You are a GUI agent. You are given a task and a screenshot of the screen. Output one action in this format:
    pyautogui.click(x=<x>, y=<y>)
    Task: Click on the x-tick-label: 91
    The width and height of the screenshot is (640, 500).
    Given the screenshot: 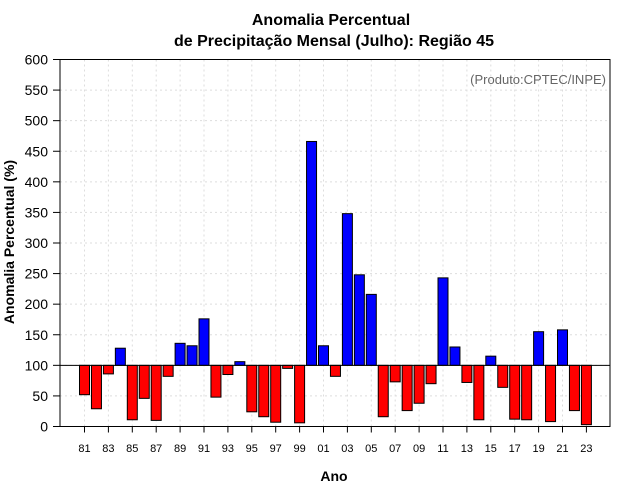 What is the action you would take?
    pyautogui.click(x=204, y=449)
    